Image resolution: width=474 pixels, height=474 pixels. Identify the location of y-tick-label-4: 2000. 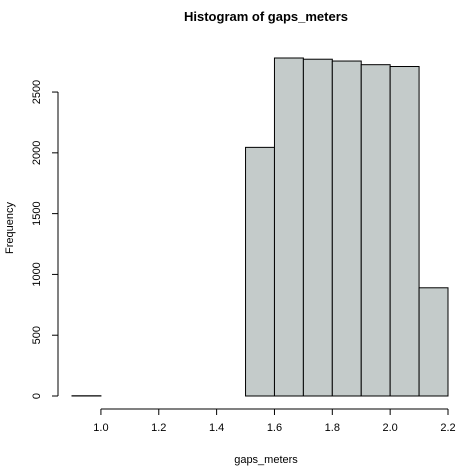
(37, 153).